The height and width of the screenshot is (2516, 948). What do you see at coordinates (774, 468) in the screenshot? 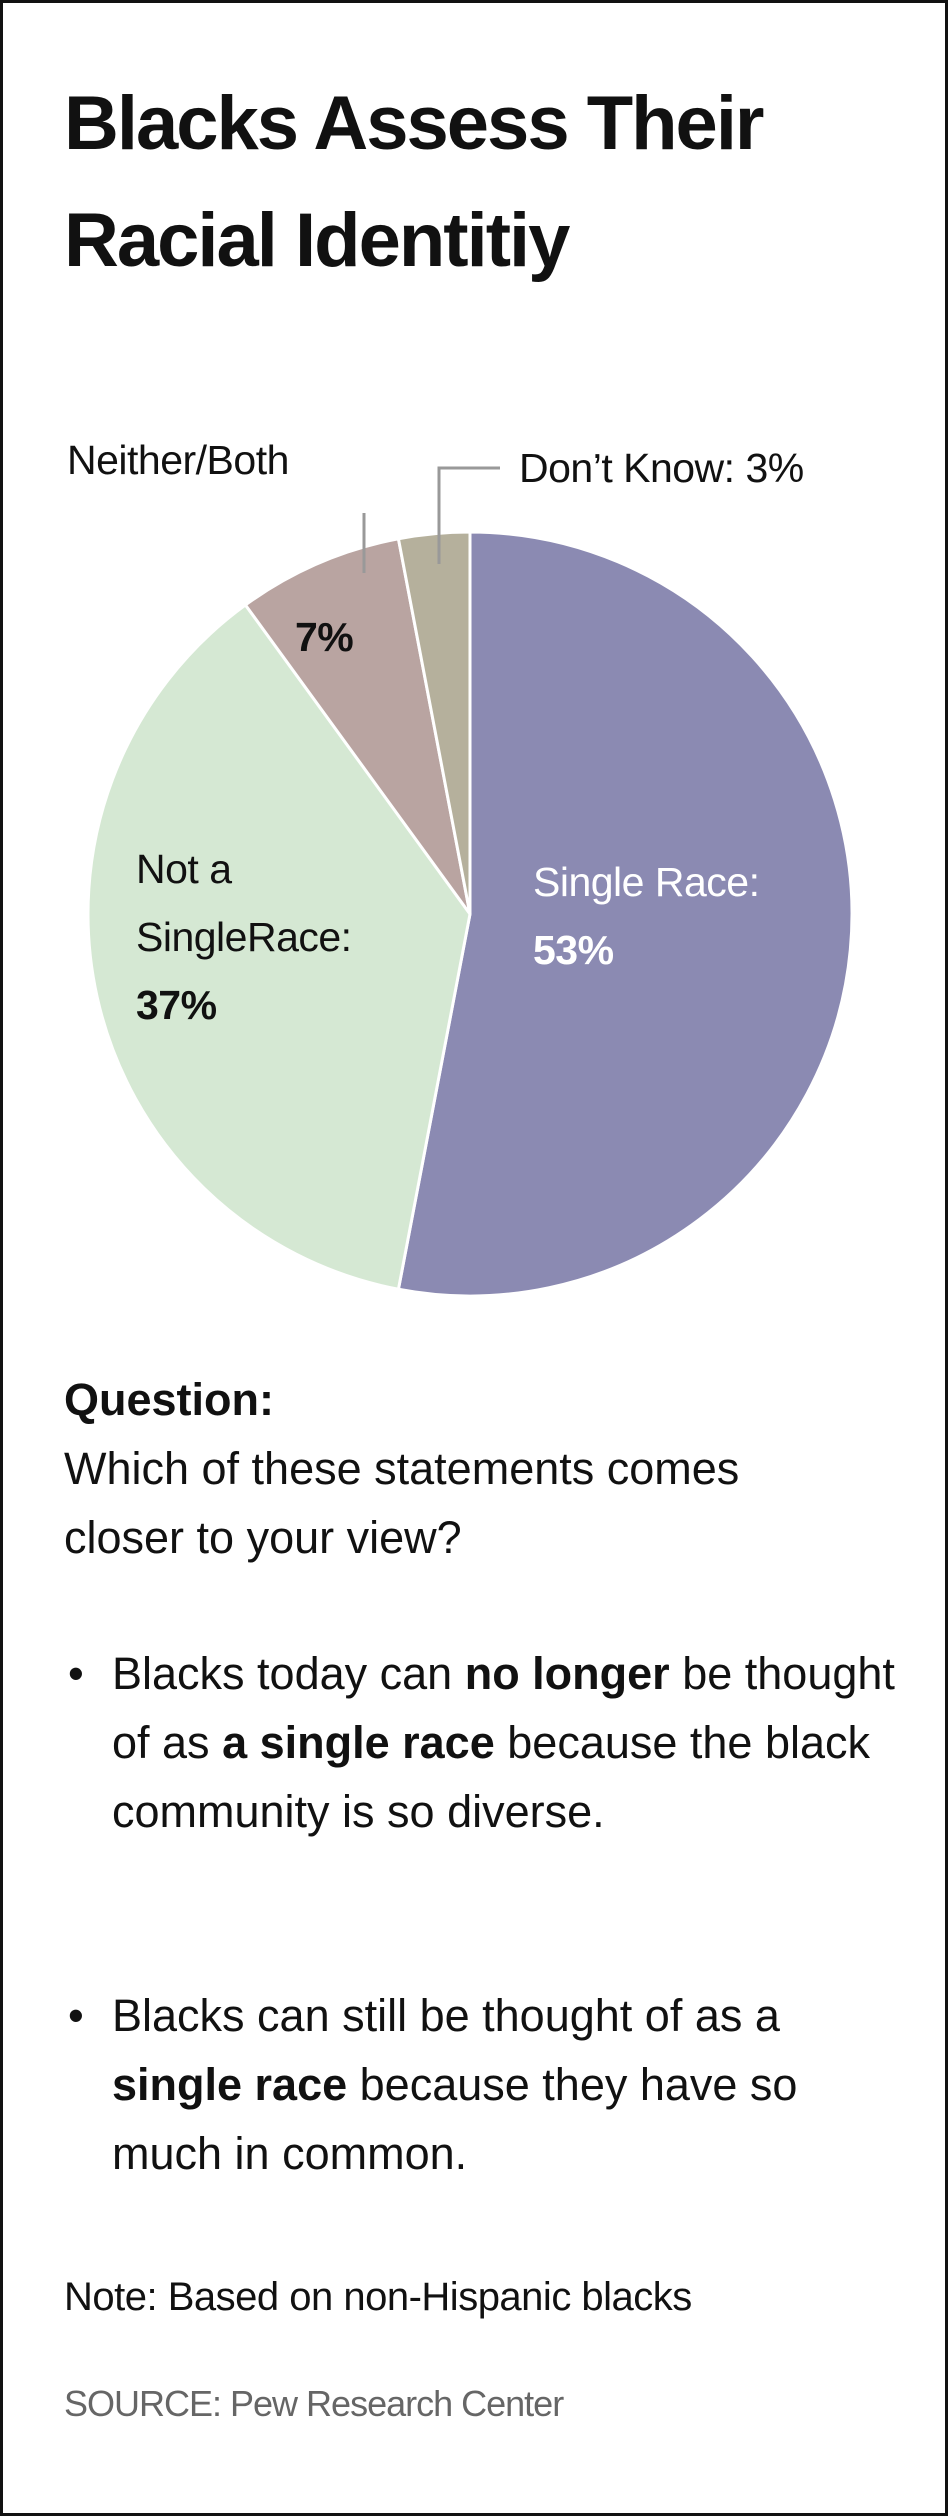
I see `value-label: 3%` at bounding box center [774, 468].